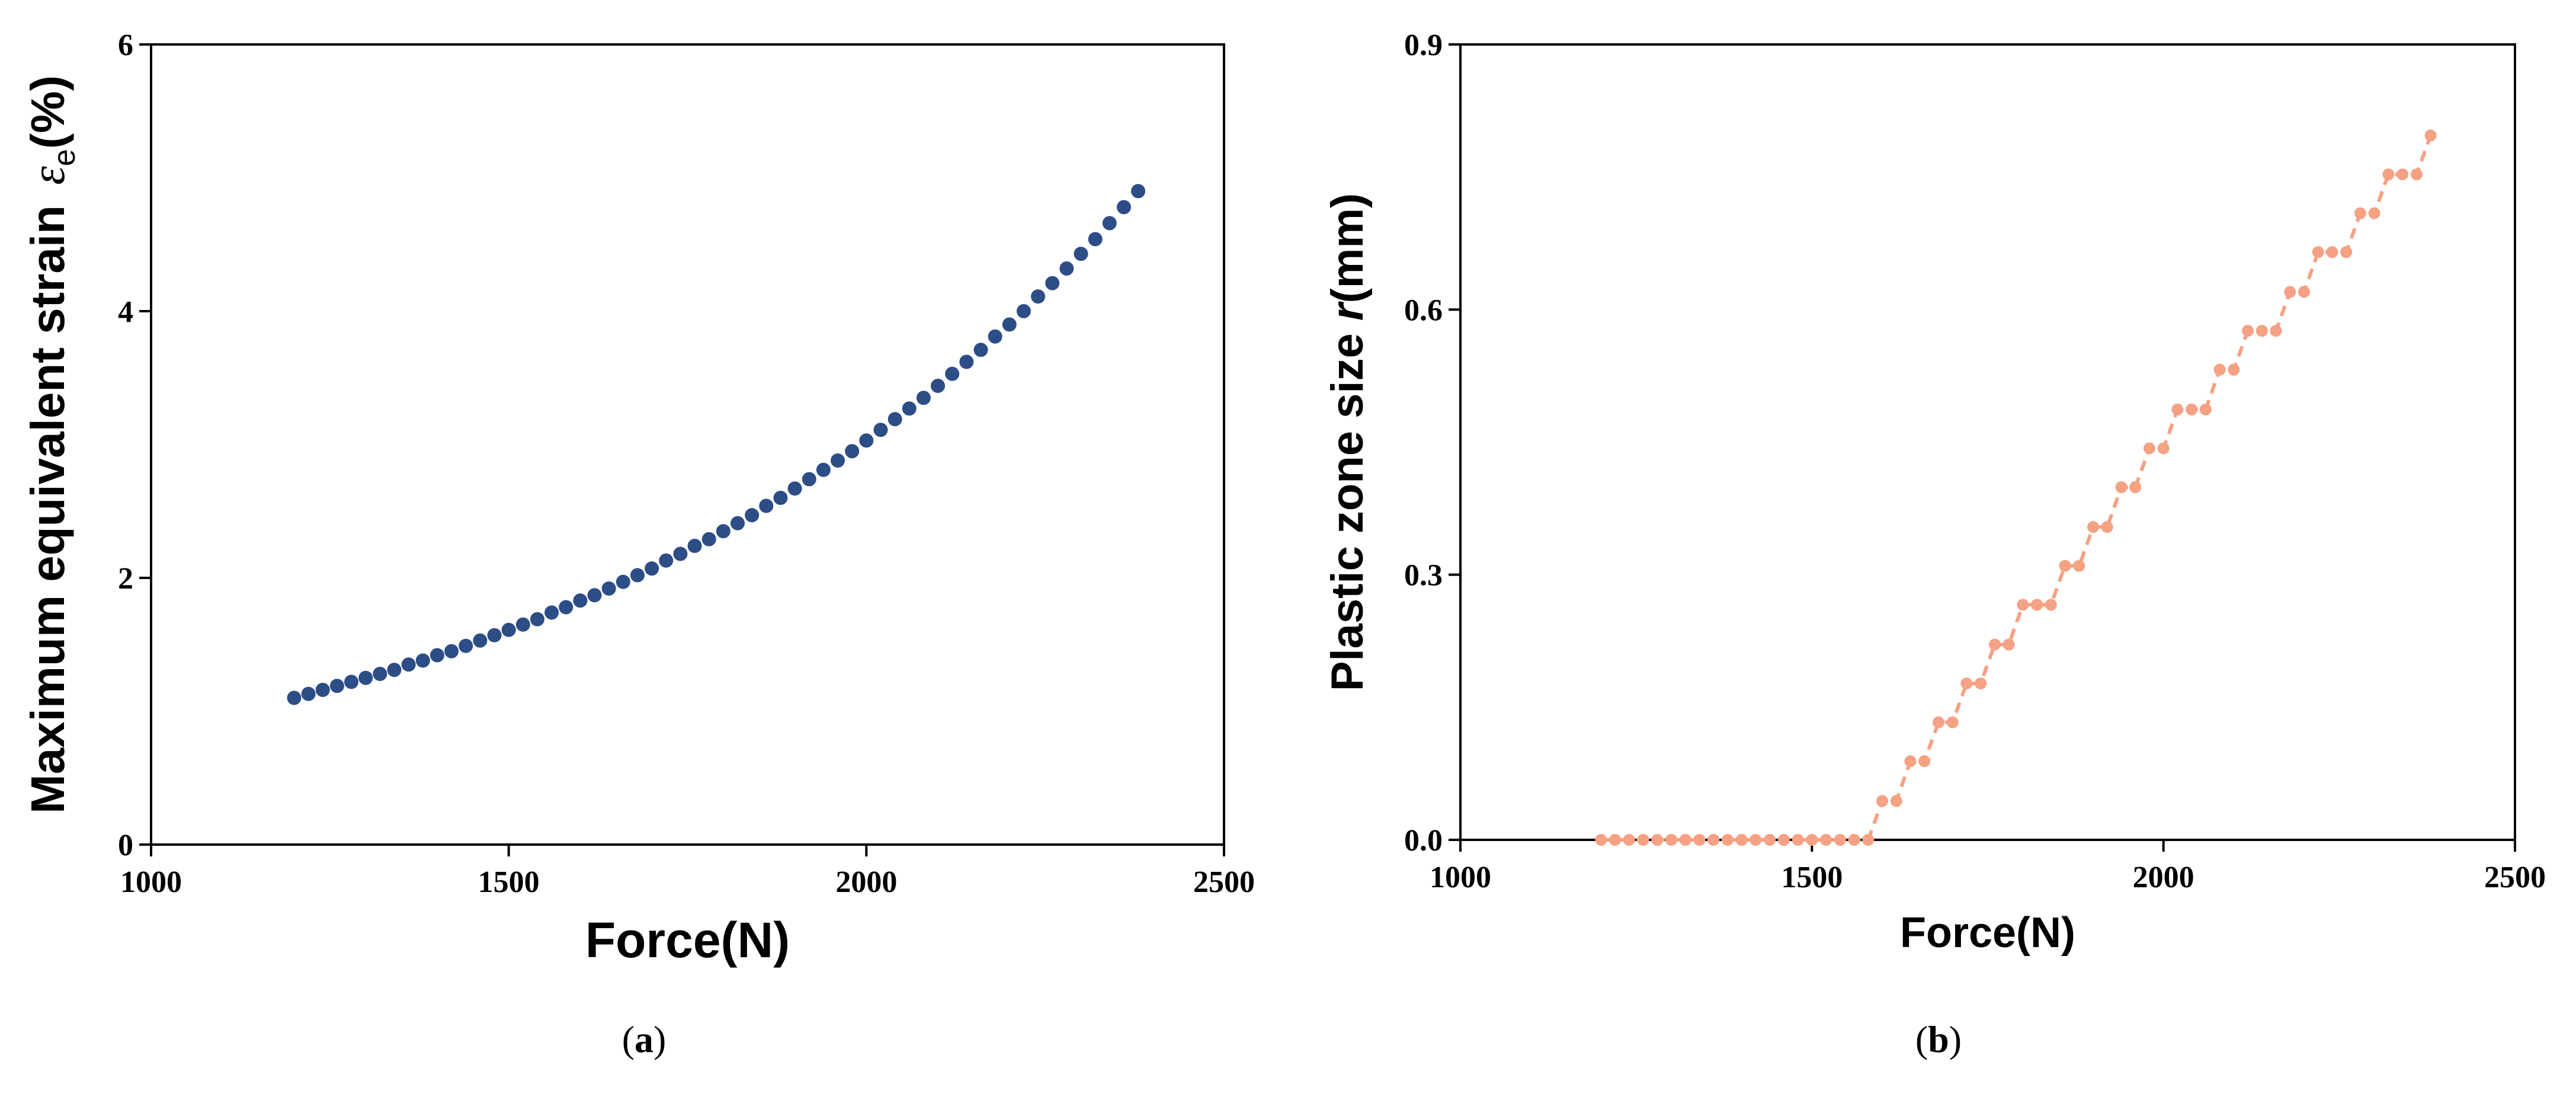  I want to click on y-axis-label-part: (mm), so click(1347, 248).